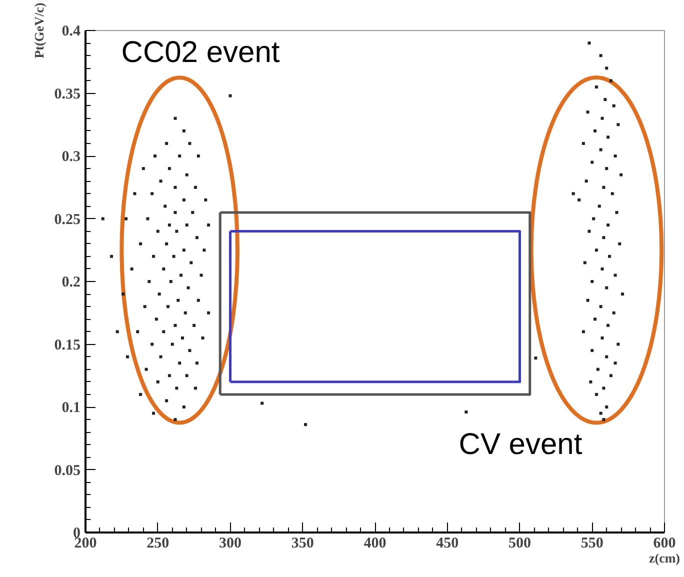  I want to click on y-tick-label: 0.4, so click(71, 32).